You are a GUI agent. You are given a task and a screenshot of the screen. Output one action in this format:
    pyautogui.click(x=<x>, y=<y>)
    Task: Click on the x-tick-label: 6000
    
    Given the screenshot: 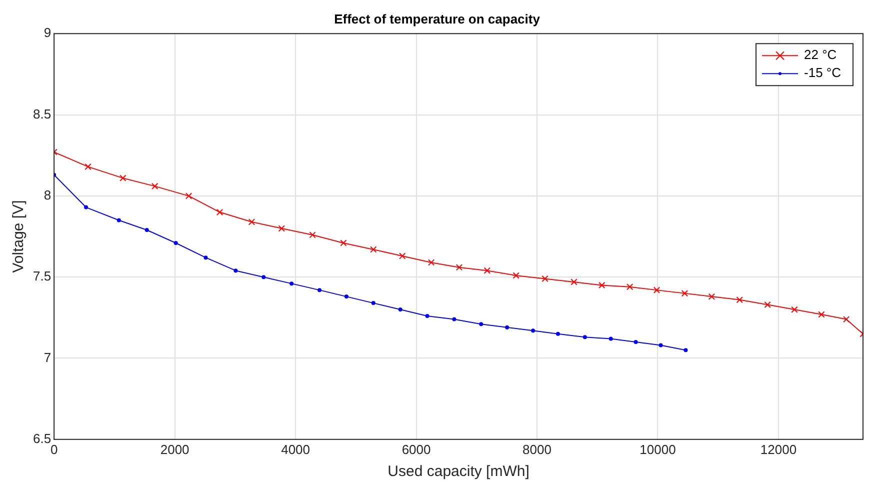 What is the action you would take?
    pyautogui.click(x=416, y=449)
    